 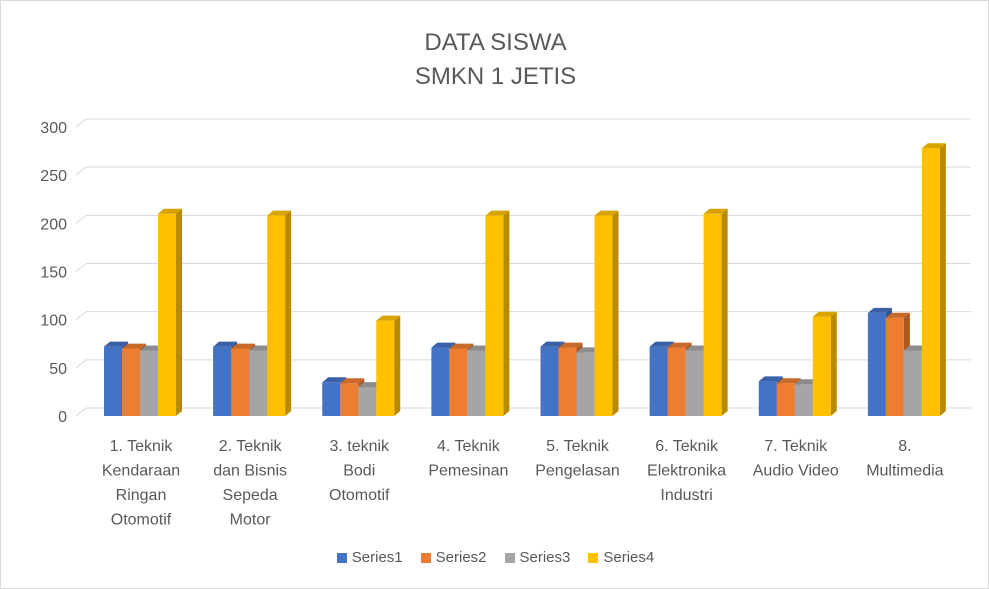 I want to click on chart-title: DATA SISWA, so click(x=495, y=42).